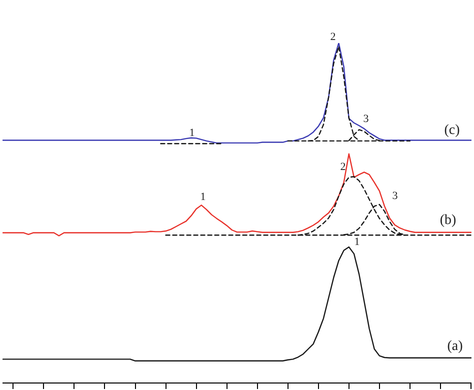 The image size is (474, 390). Describe the element at coordinates (343, 167) in the screenshot. I see `annotation: 2` at that location.